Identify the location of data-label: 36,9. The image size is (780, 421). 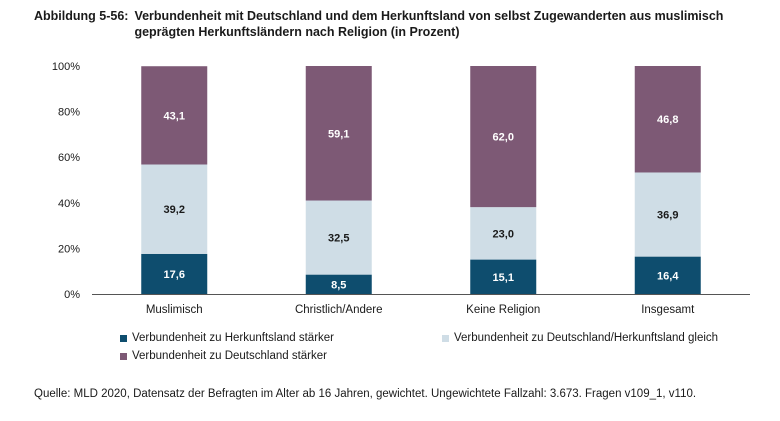
(667, 216).